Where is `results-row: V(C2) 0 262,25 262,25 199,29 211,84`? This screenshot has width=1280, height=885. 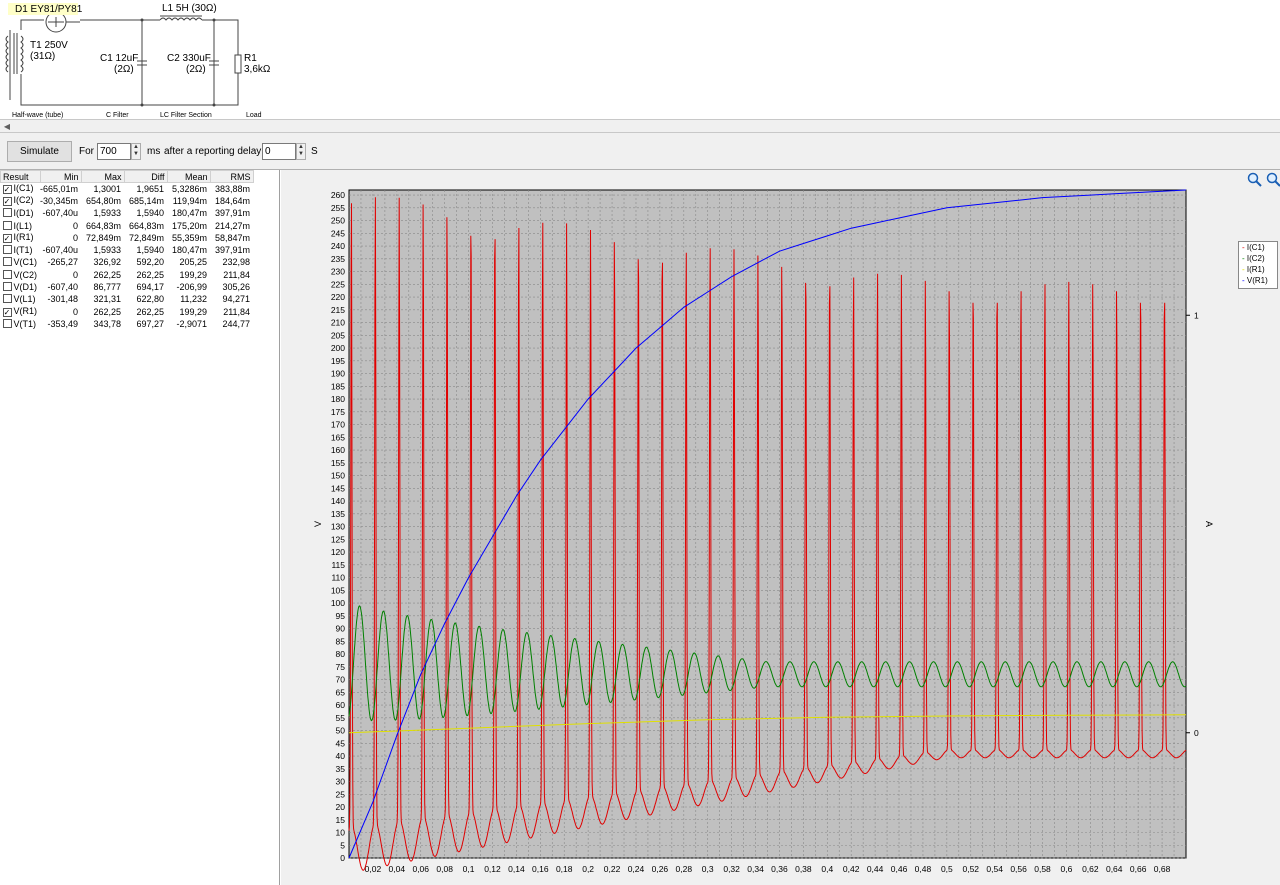 results-row: V(C2) 0 262,25 262,25 199,29 211,84 is located at coordinates (127, 275).